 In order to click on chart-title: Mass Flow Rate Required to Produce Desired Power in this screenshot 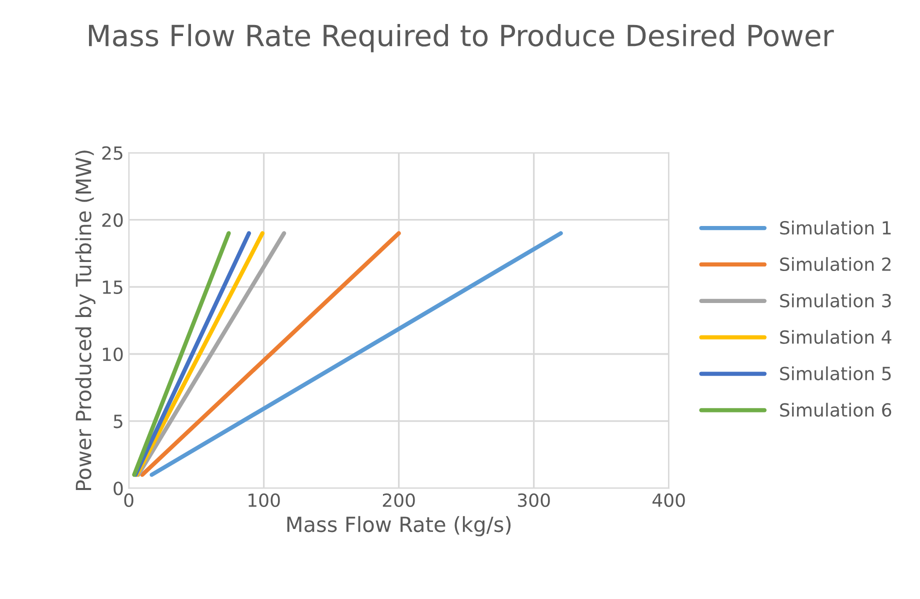, I will do `click(461, 38)`.